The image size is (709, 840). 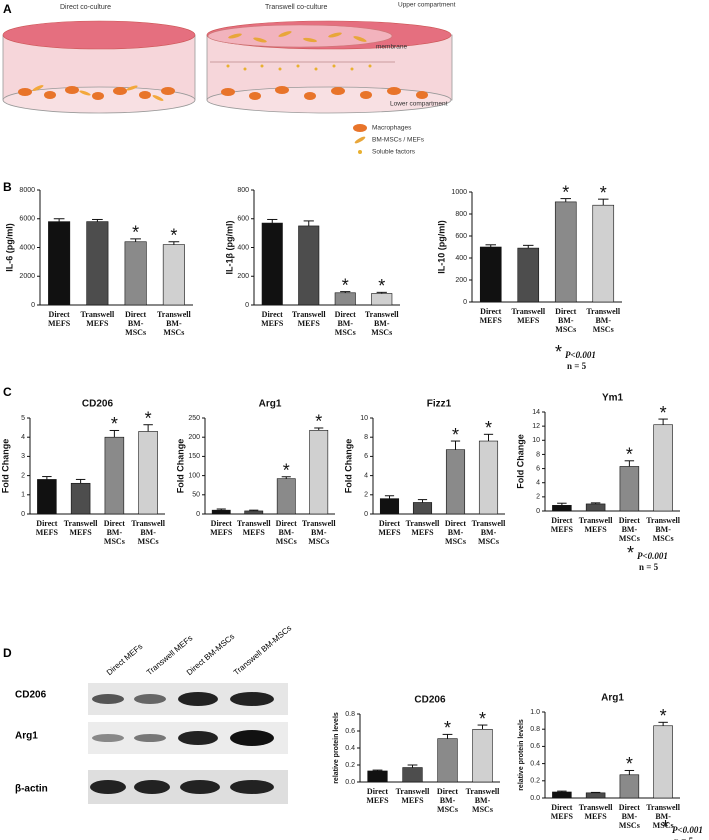 I want to click on y-tick-label: 5, so click(x=23, y=418).